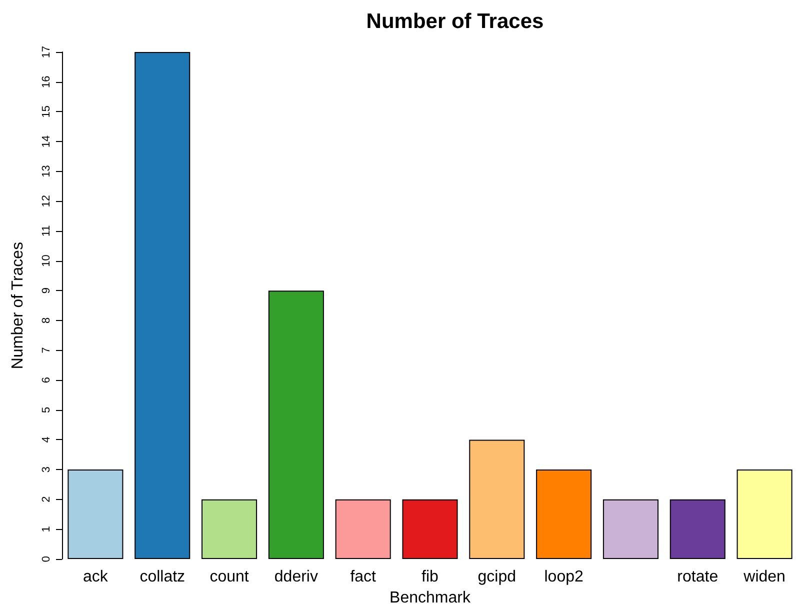 This screenshot has width=810, height=615. What do you see at coordinates (46, 439) in the screenshot?
I see `y-tick-label: 4` at bounding box center [46, 439].